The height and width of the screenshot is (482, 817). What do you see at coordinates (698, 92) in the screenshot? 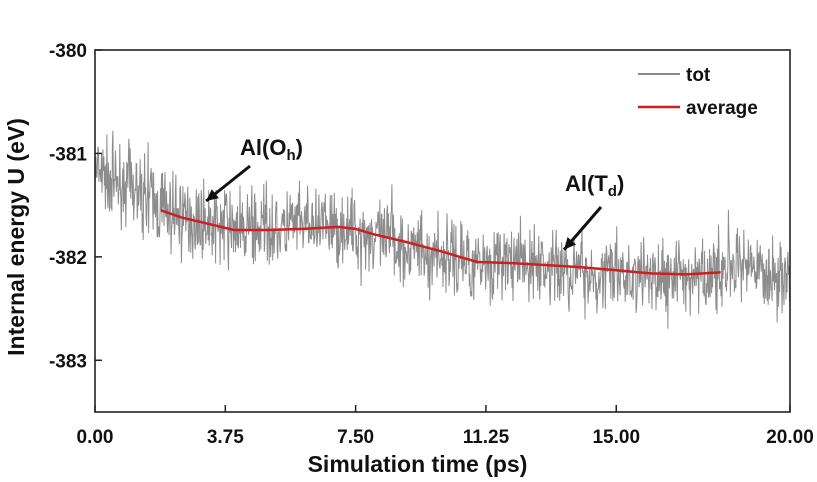
I see `legend: tot average` at bounding box center [698, 92].